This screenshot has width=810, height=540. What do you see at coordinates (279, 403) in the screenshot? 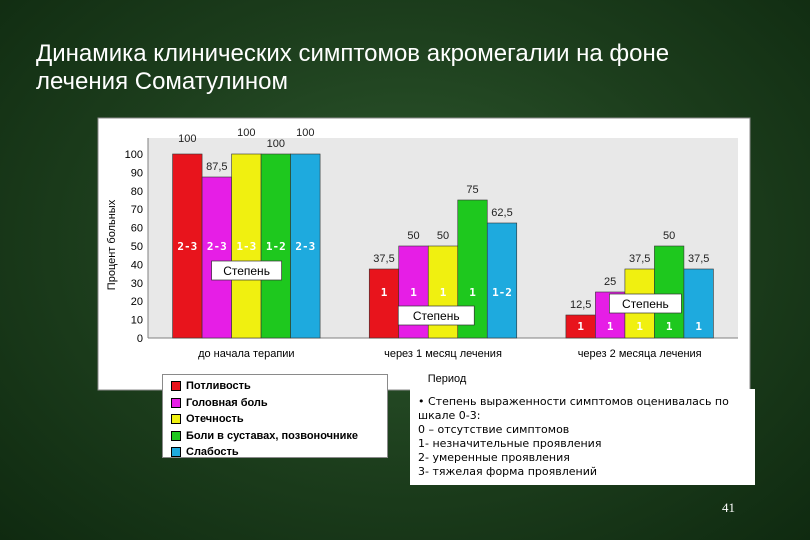
I see `legend-item: Головная боль` at bounding box center [279, 403].